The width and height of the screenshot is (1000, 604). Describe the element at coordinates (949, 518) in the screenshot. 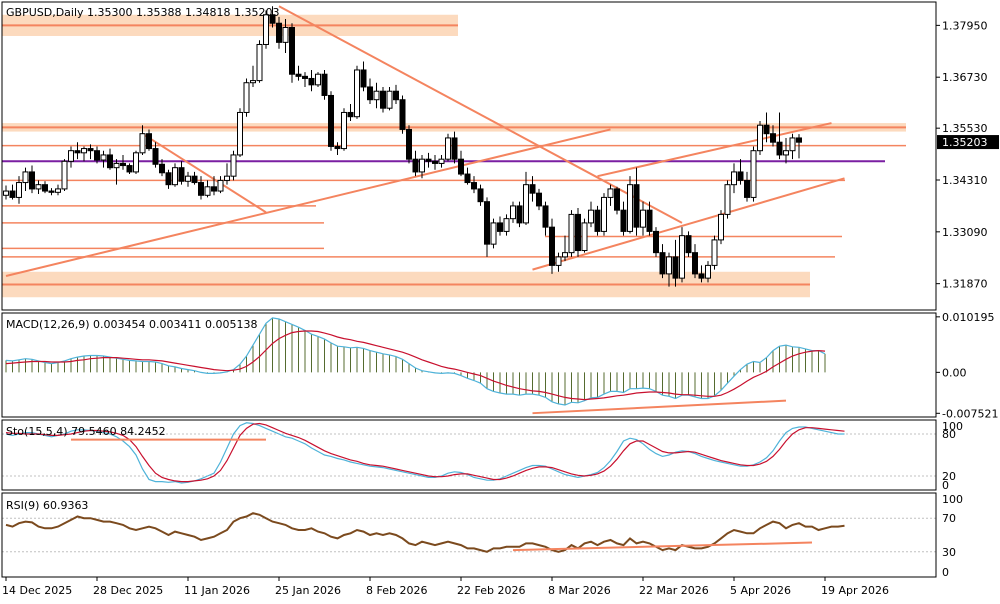

I see `rsi-axis-label: 70` at that location.